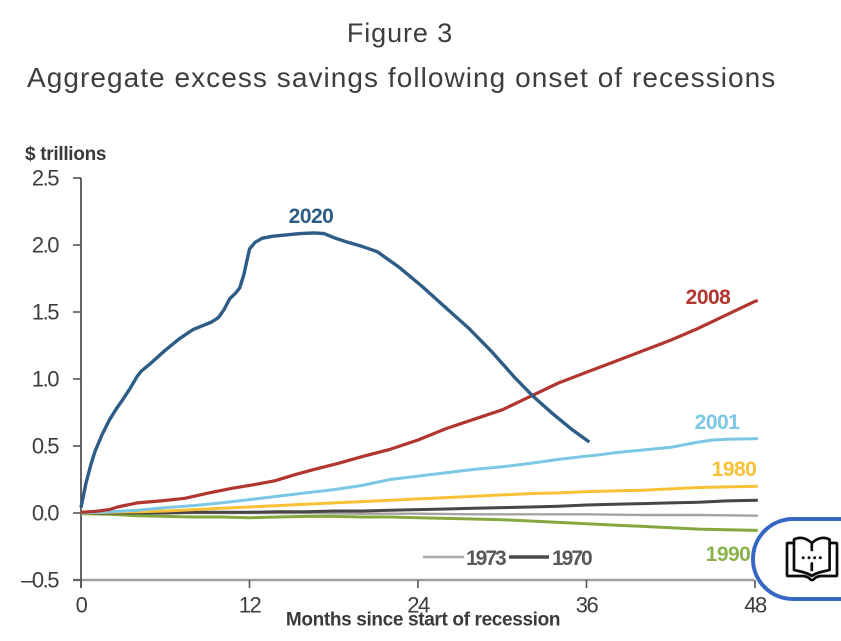 Image resolution: width=841 pixels, height=641 pixels. I want to click on svg-text: 1970, so click(572, 558).